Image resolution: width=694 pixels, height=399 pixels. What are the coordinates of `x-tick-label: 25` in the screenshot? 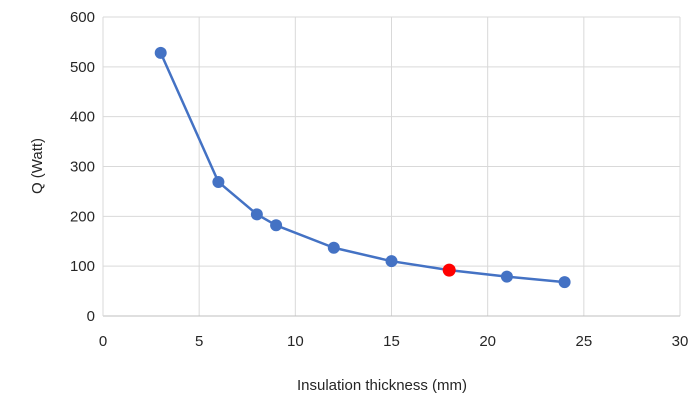 It's located at (583, 341).